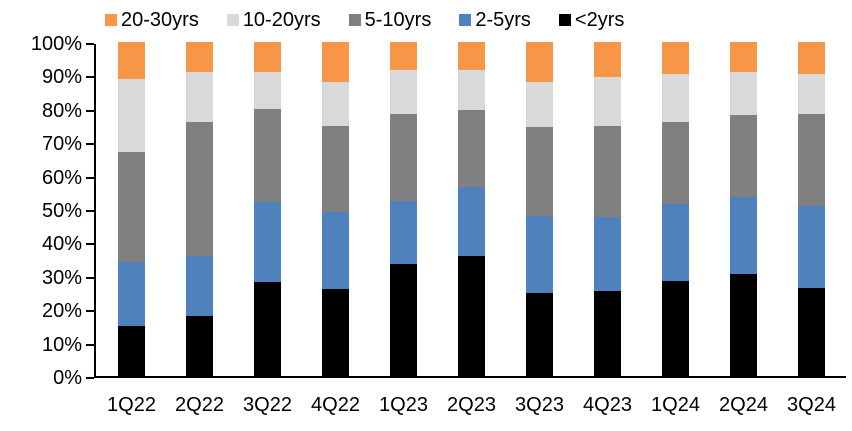 This screenshot has height=431, width=852. Describe the element at coordinates (503, 20) in the screenshot. I see `legend-label: 2-5yrs` at that location.